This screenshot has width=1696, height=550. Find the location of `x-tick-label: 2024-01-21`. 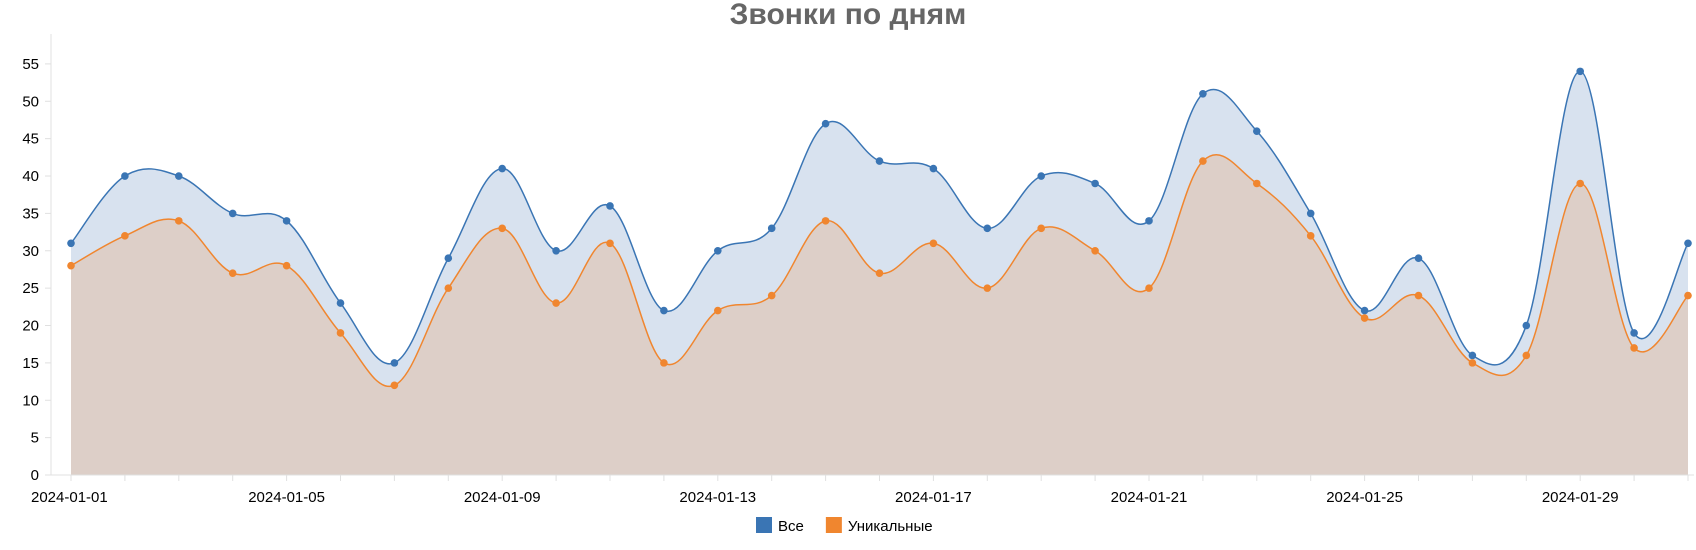

x-tick-label: 2024-01-21 is located at coordinates (1149, 497).